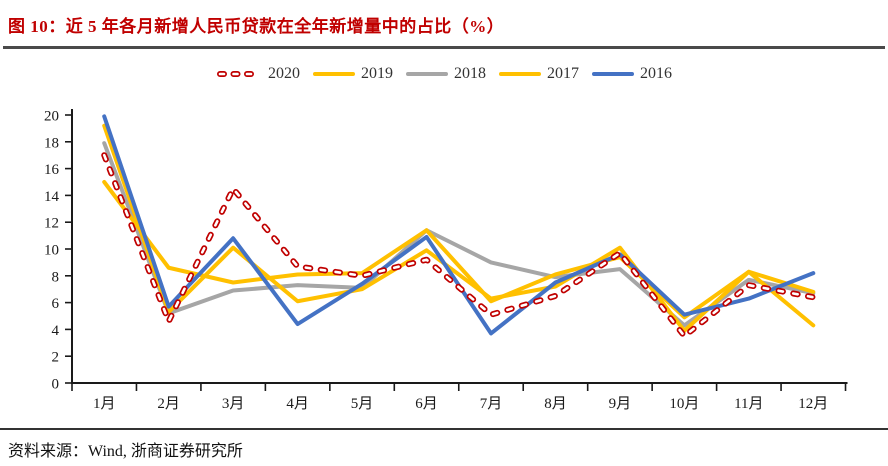 The width and height of the screenshot is (888, 466). What do you see at coordinates (470, 73) in the screenshot?
I see `legend-label-2018: 2018` at bounding box center [470, 73].